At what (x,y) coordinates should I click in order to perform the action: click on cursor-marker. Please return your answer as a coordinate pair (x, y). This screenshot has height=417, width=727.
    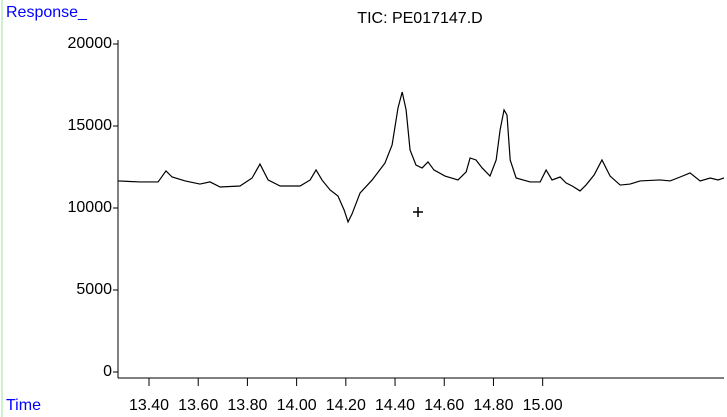
    Looking at the image, I should click on (418, 212).